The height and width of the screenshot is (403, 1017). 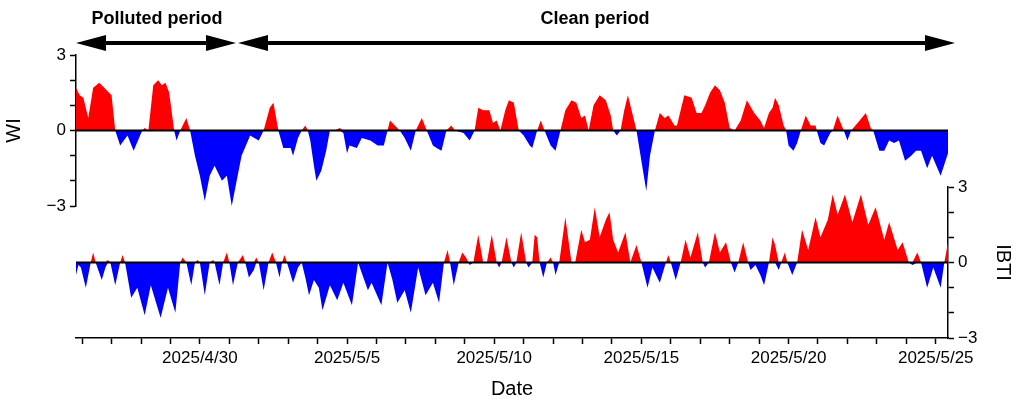 I want to click on y-axis-title: WI, so click(x=12, y=130).